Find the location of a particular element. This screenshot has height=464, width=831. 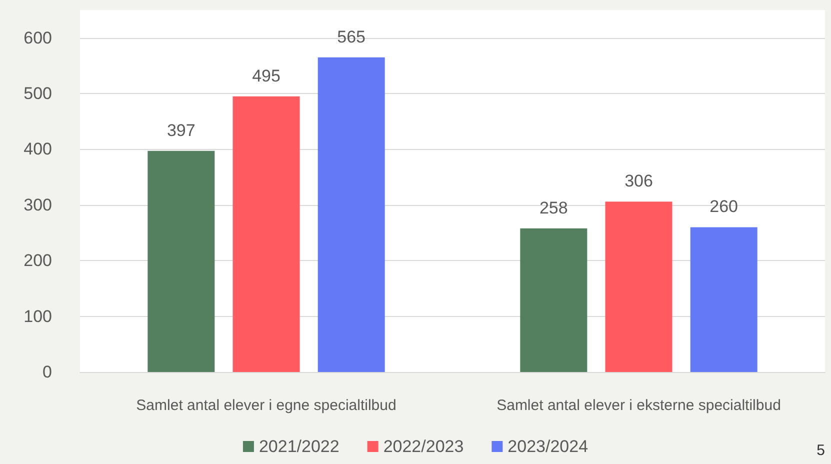

y-tick-label: 300 is located at coordinates (38, 204).